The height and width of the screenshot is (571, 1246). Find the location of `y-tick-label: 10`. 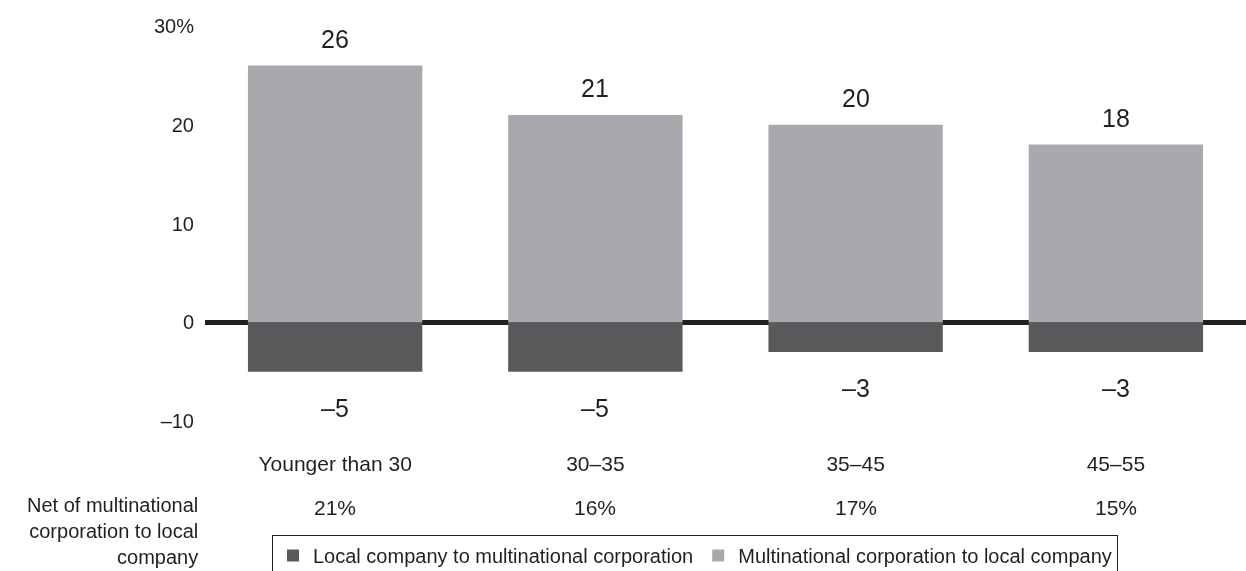

y-tick-label: 10 is located at coordinates (182, 223).